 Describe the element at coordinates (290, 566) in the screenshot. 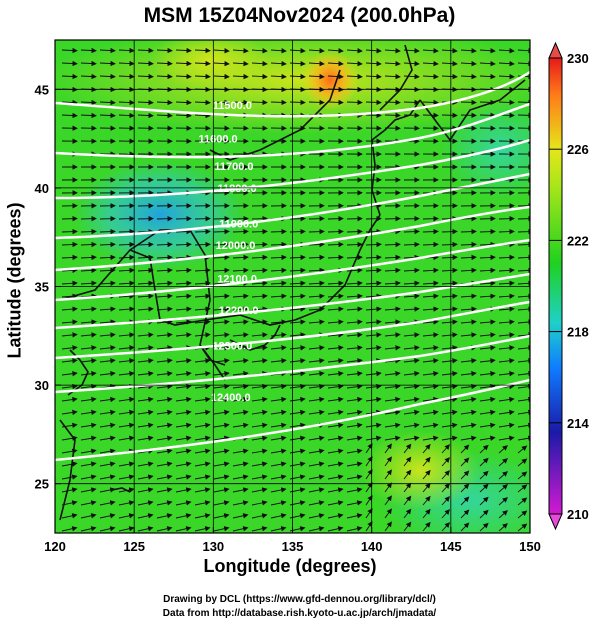

I see `x-axis-title: Longitude (degrees)` at that location.